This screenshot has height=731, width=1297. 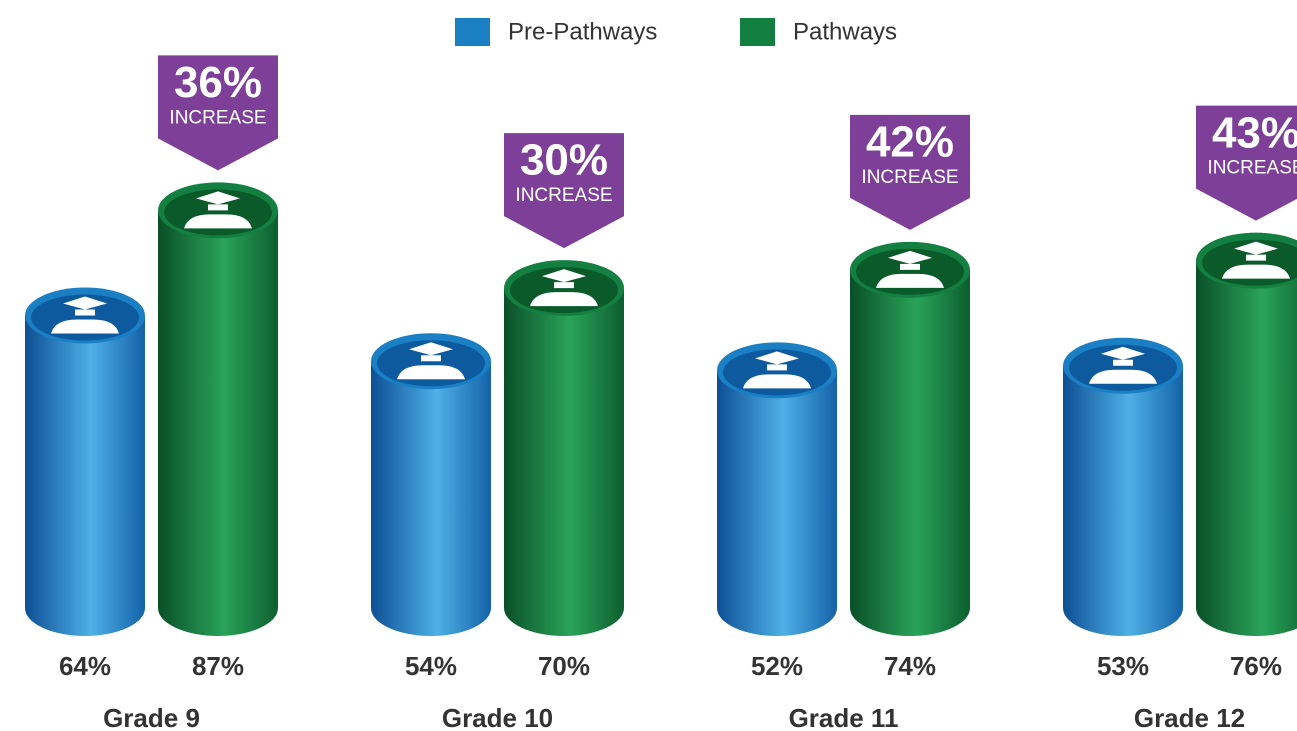 What do you see at coordinates (845, 31) in the screenshot?
I see `legend-label: Pathways` at bounding box center [845, 31].